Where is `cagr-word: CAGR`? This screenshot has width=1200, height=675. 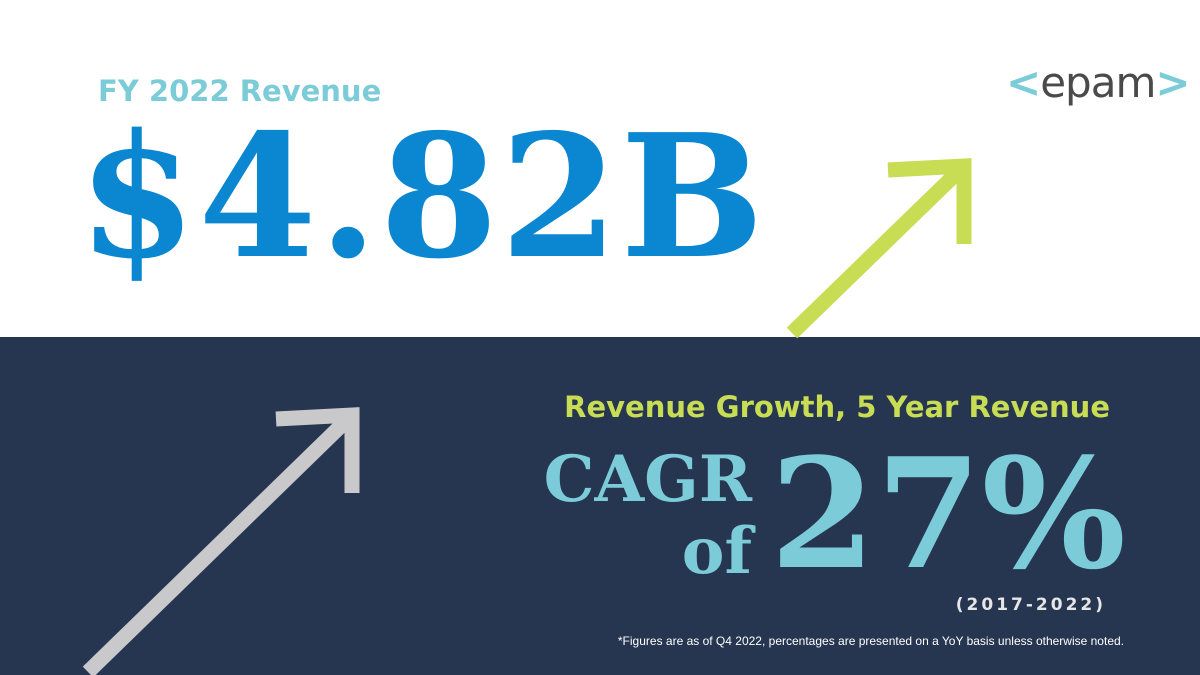 cagr-word: CAGR is located at coordinates (647, 479).